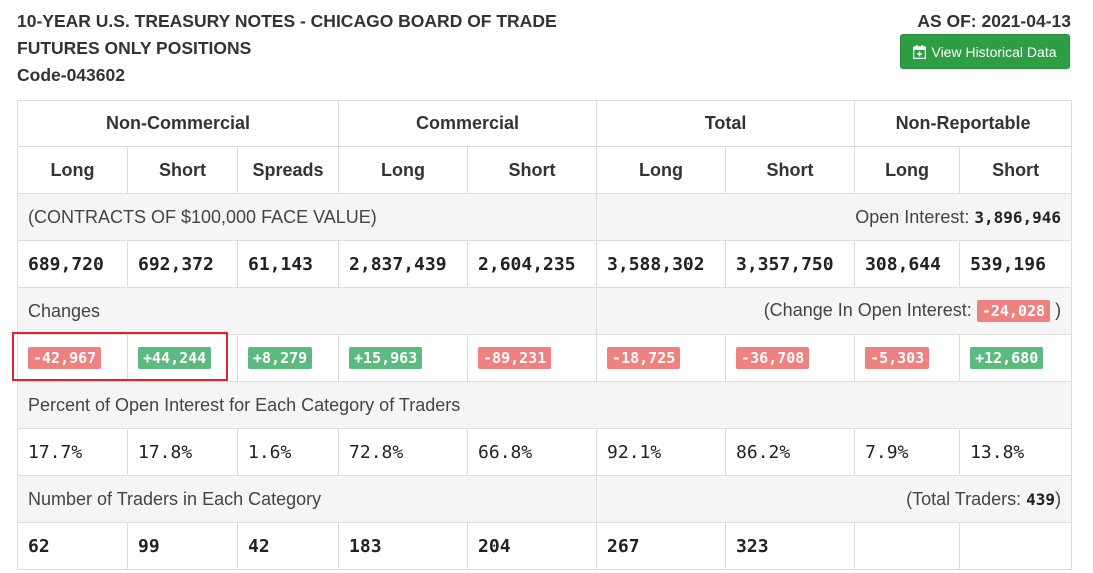 The height and width of the screenshot is (573, 1093). What do you see at coordinates (532, 264) in the screenshot?
I see `table-cell: 2,604,235` at bounding box center [532, 264].